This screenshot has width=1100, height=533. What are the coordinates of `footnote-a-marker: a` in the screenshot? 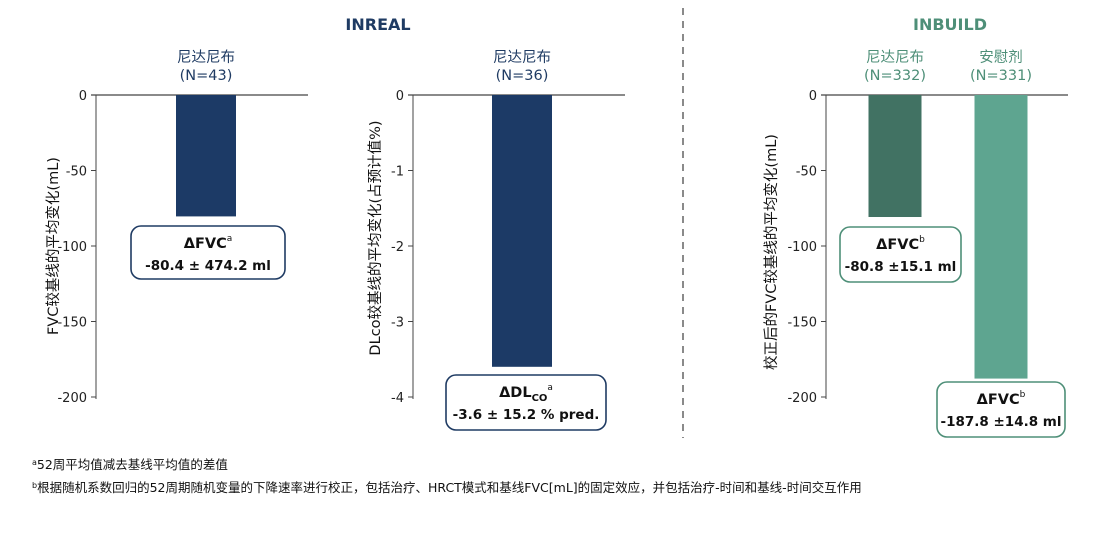 It's located at (34, 462).